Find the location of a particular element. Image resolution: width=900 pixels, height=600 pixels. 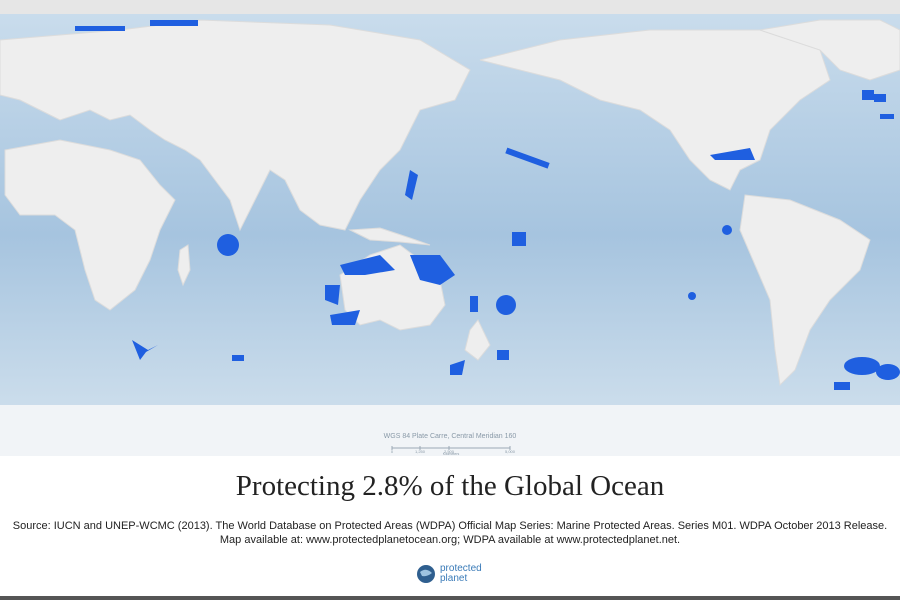

projection-label: WGS 84 Plate Carre, Central Meridian 160 is located at coordinates (450, 436).